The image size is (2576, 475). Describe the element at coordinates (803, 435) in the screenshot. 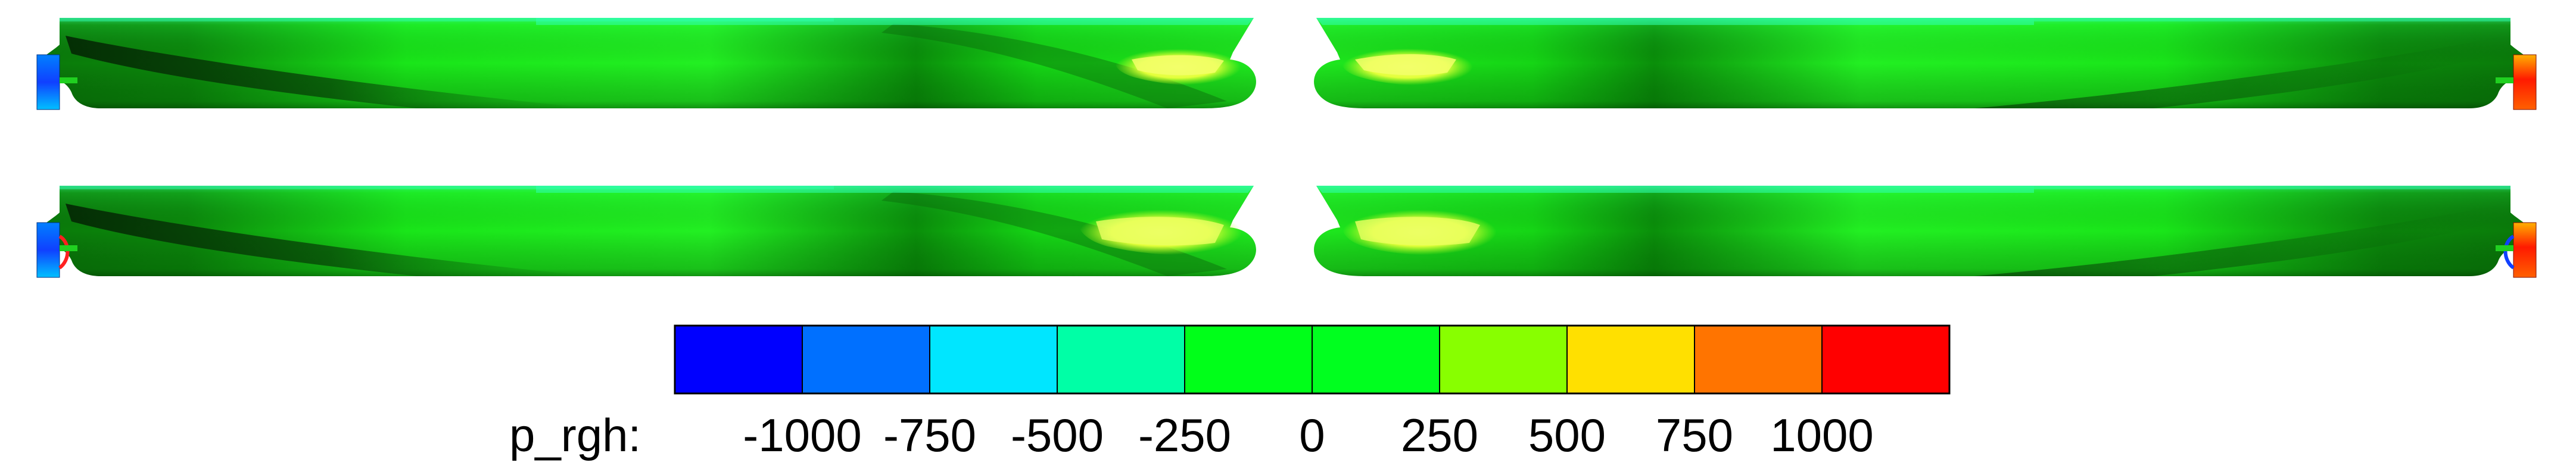

I see `colorbar-tick-label: -1000` at that location.